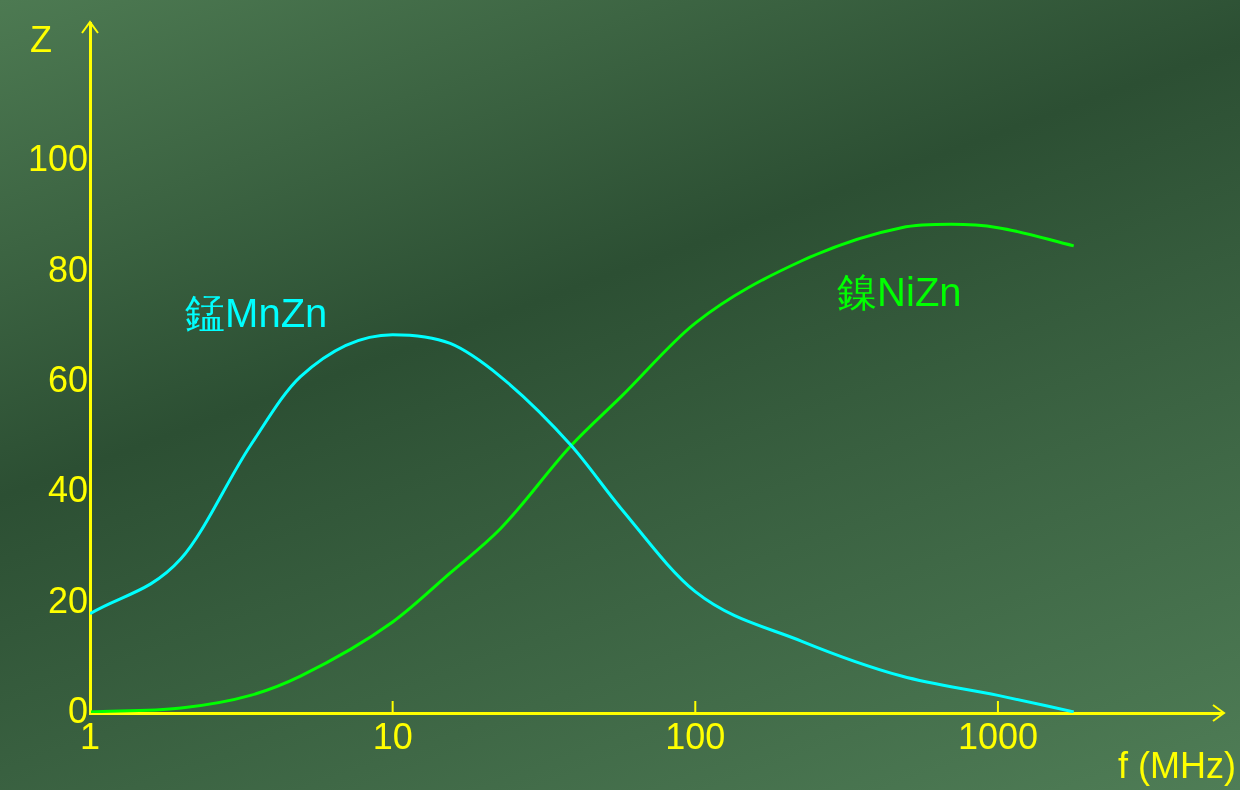 The width and height of the screenshot is (1240, 790). Describe the element at coordinates (256, 312) in the screenshot. I see `series-label: 錳MnZn` at that location.